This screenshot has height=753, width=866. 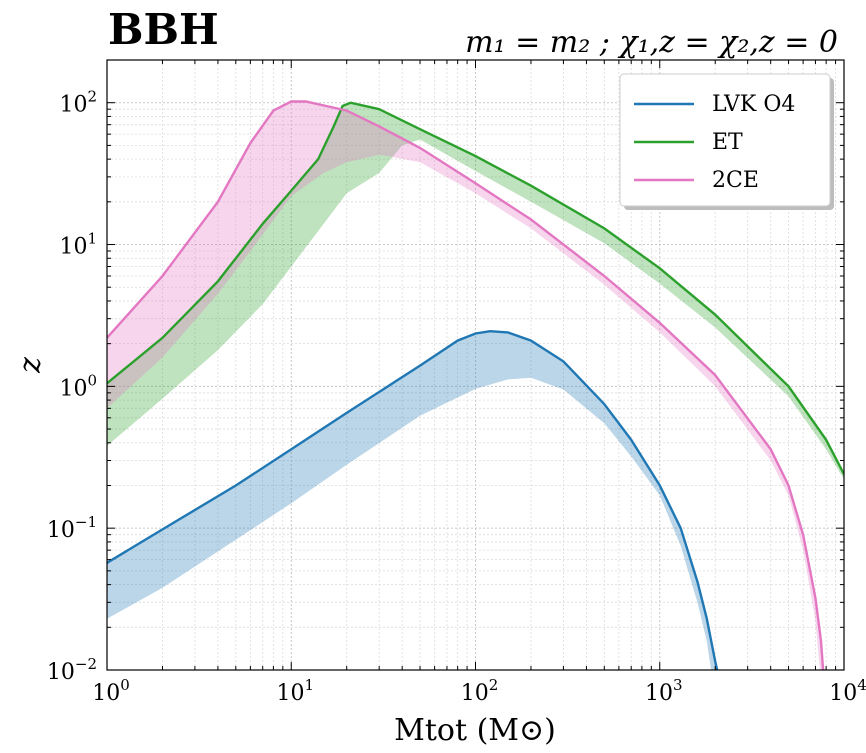 What do you see at coordinates (72, 670) in the screenshot?
I see `y-tick-label: 10⁻²` at bounding box center [72, 670].